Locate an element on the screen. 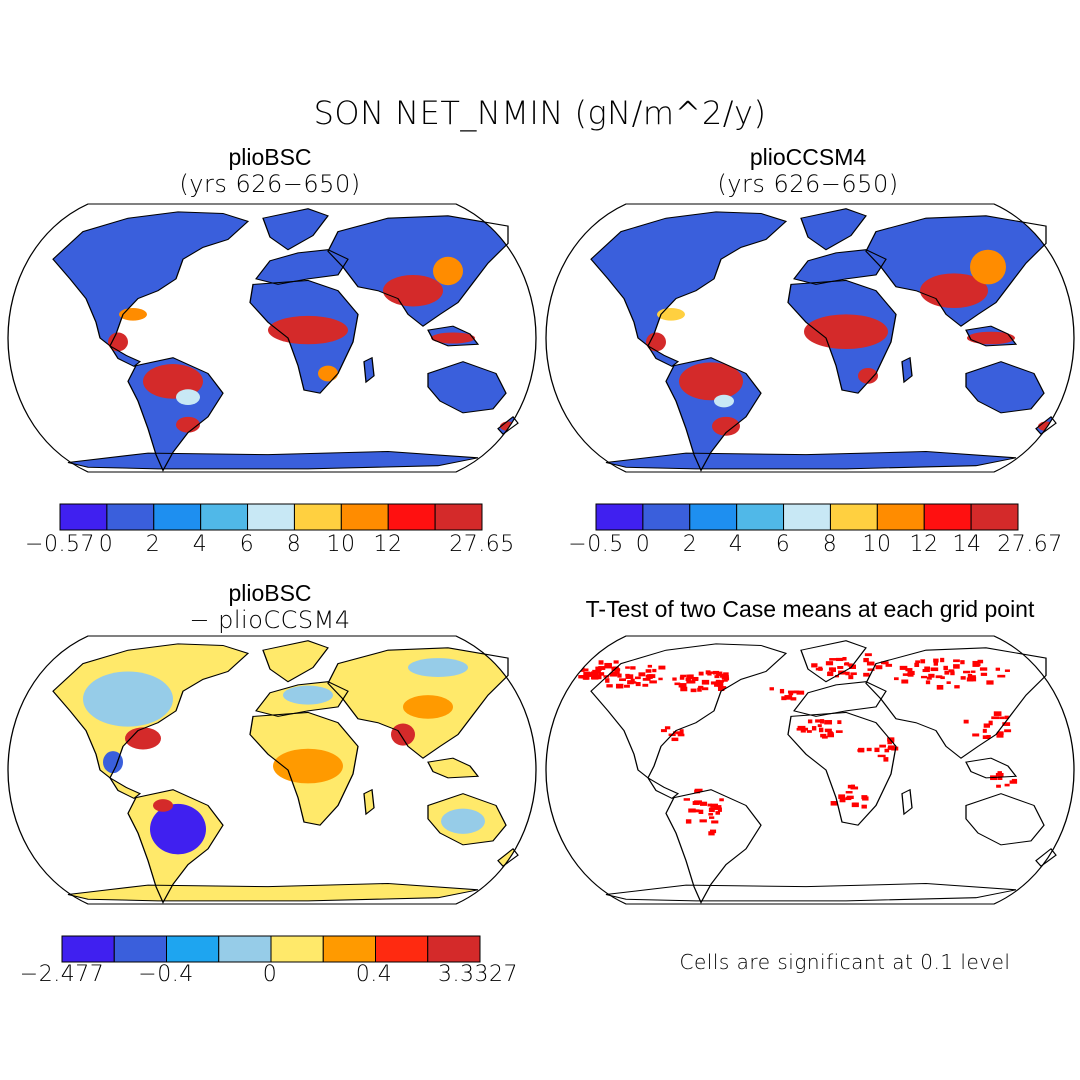 This screenshot has height=1080, width=1080. hotspot-mexico is located at coordinates (118, 342).